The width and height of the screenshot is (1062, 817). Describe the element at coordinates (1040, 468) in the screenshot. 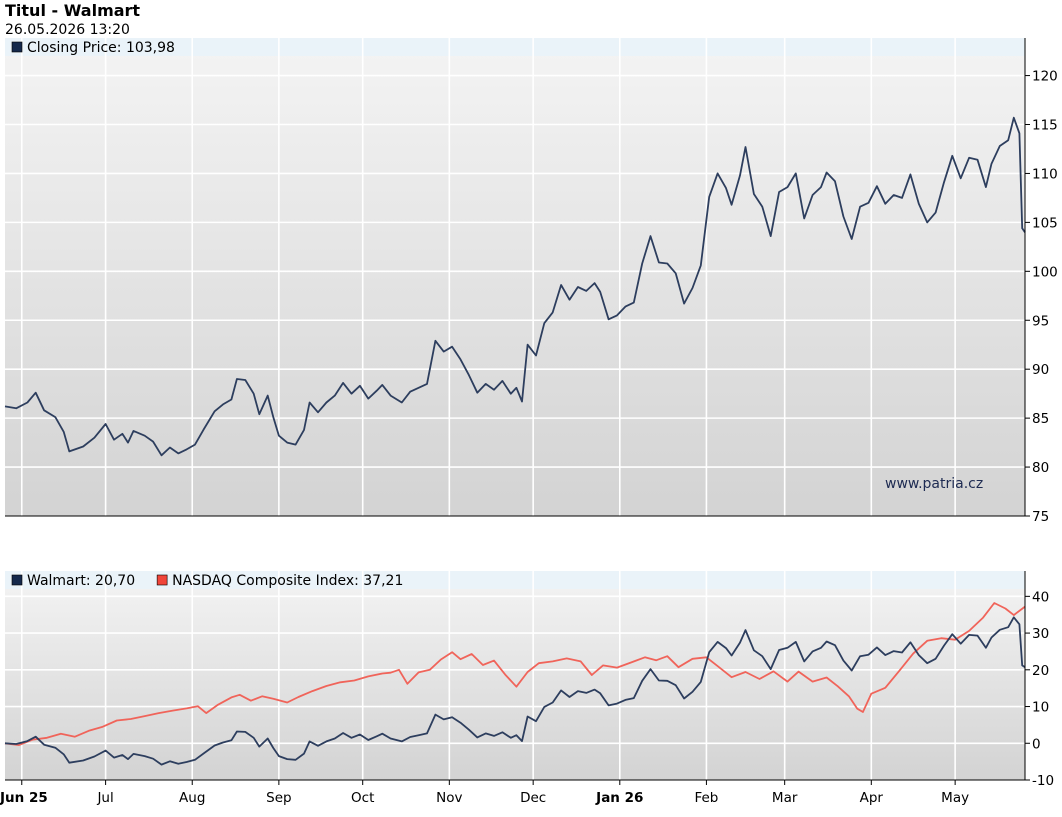

I see `price-y-tick-label-1: 80` at that location.